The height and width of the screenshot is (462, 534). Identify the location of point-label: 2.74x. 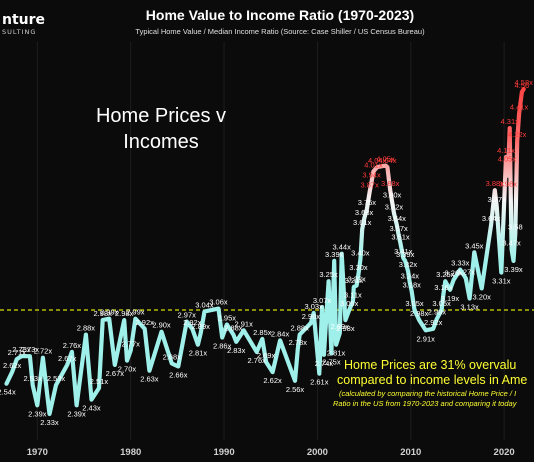
(324, 363).